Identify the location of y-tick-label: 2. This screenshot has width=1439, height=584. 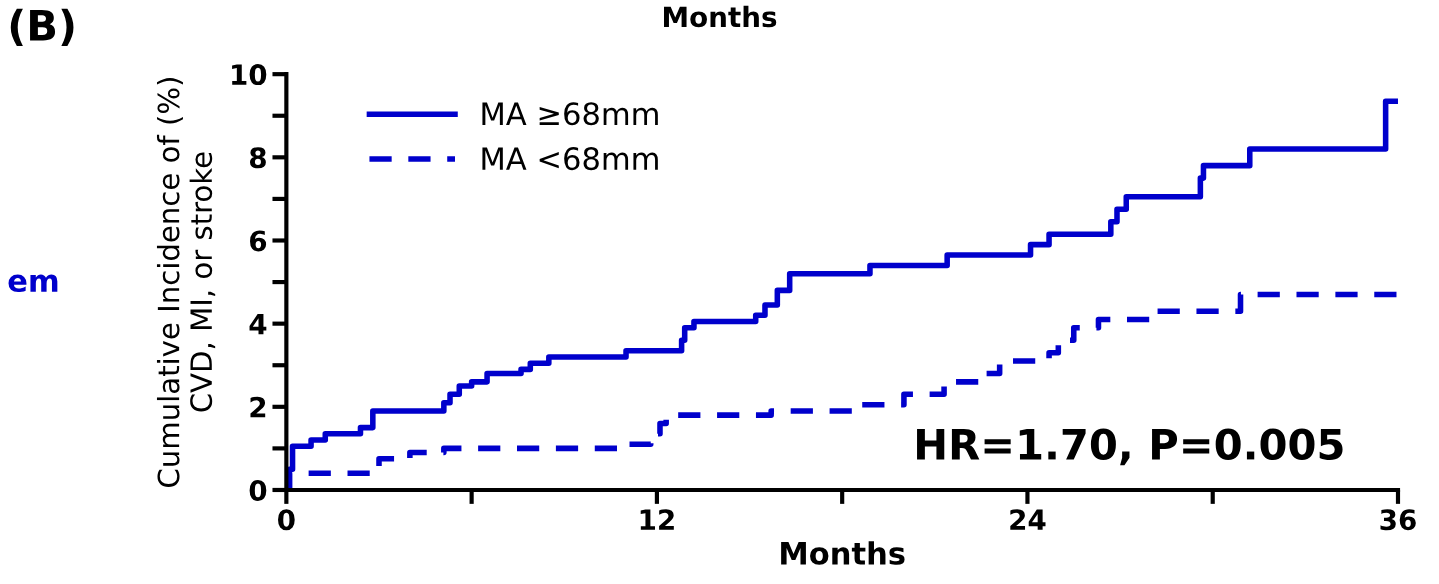
(258, 407).